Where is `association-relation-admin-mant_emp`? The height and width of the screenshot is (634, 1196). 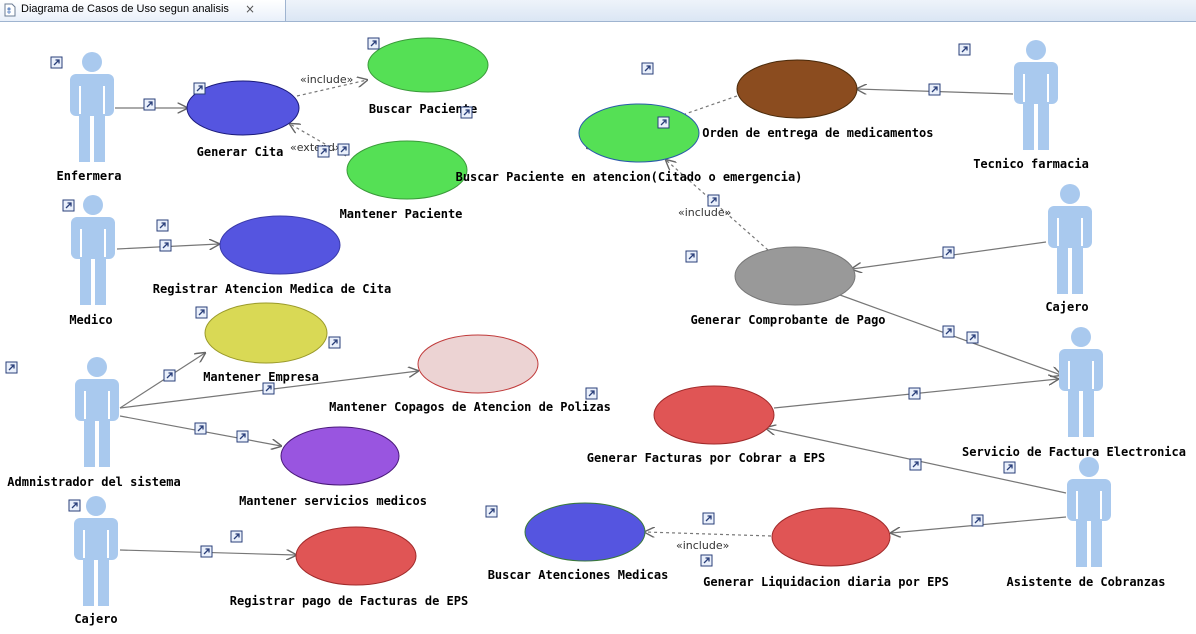 association-relation-admin-mant_emp is located at coordinates (162, 381).